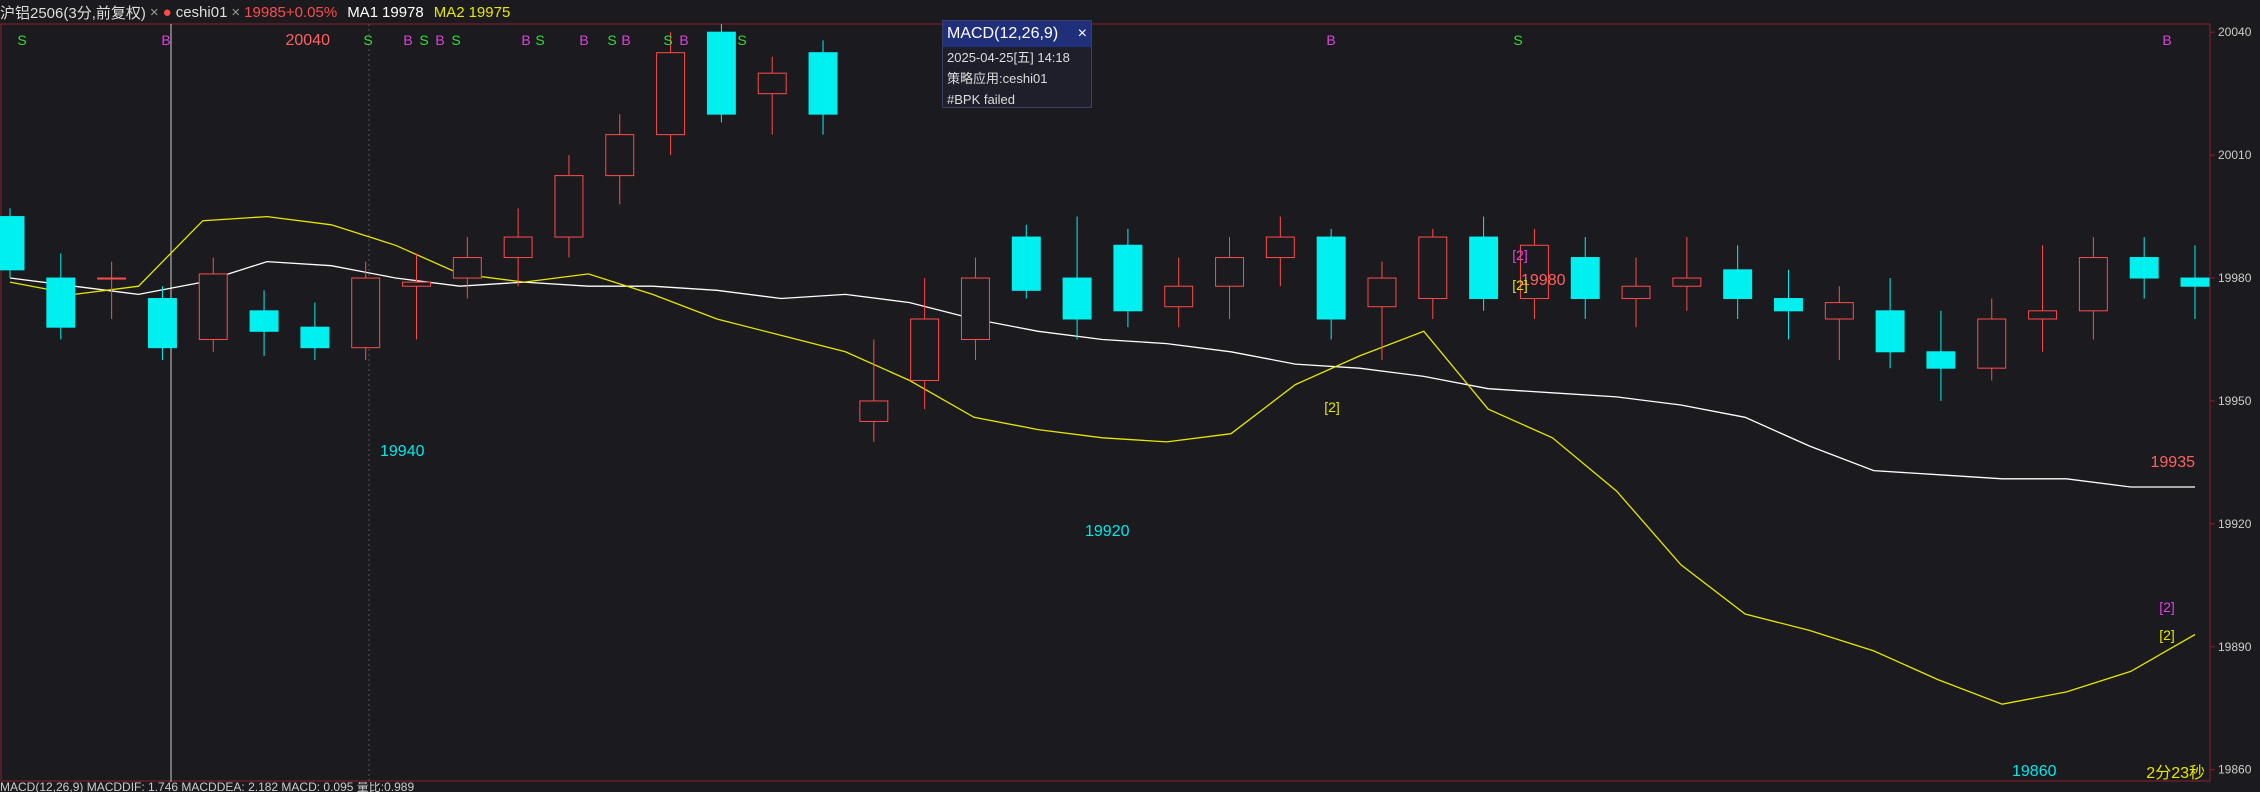  What do you see at coordinates (1008, 57) in the screenshot?
I see `tooltip-time: 2025-04-25[五] 14:18` at bounding box center [1008, 57].